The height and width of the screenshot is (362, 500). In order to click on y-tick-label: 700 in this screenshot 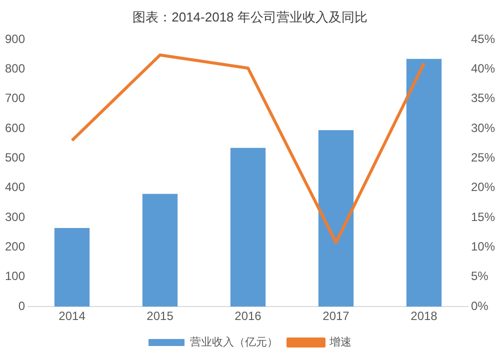, I will do `click(15, 98)`.